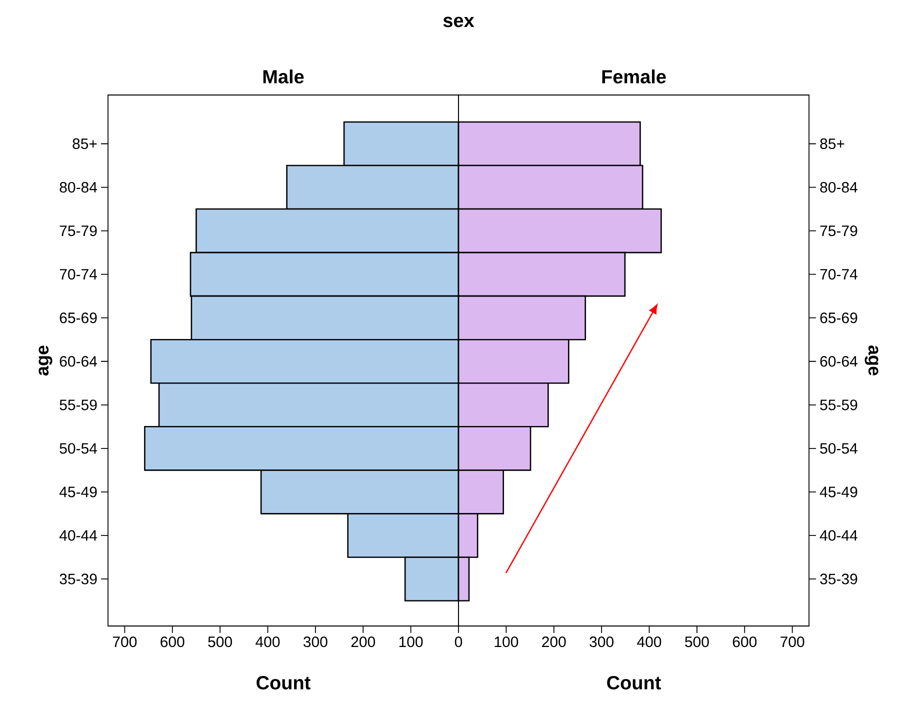  I want to click on x-tick-label: 0, so click(458, 642).